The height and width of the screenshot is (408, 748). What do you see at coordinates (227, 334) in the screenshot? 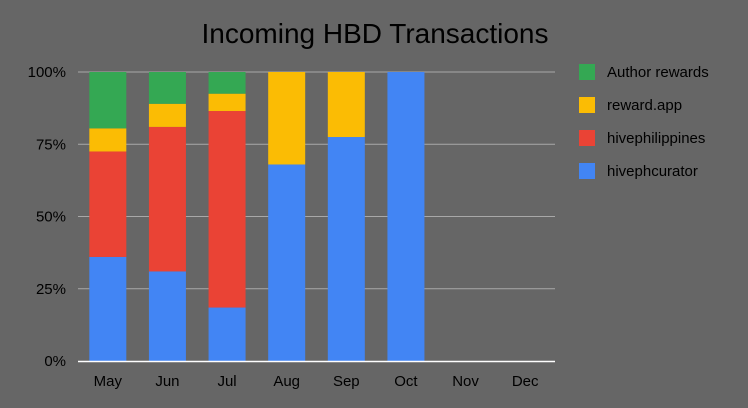
I see `bar-segment-hivephcurator-jul` at bounding box center [227, 334].